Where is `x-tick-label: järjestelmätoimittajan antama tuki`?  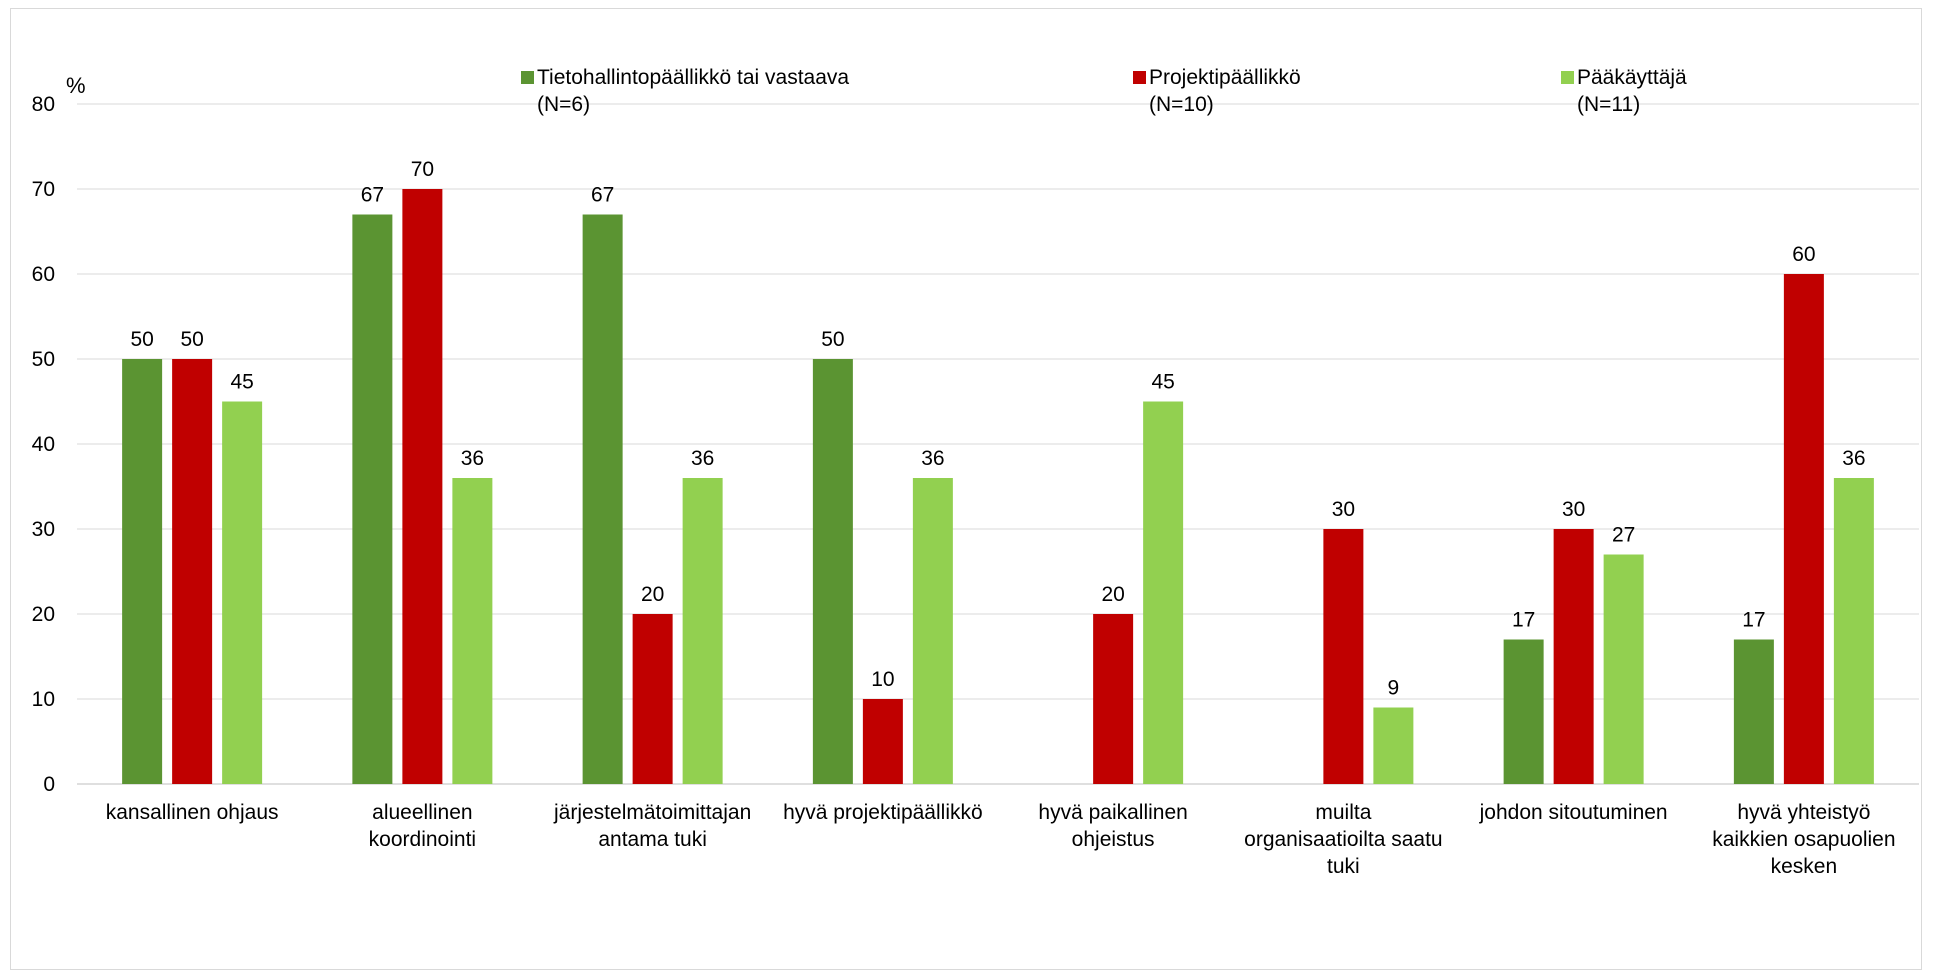 x-tick-label: järjestelmätoimittajan antama tuki is located at coordinates (652, 826).